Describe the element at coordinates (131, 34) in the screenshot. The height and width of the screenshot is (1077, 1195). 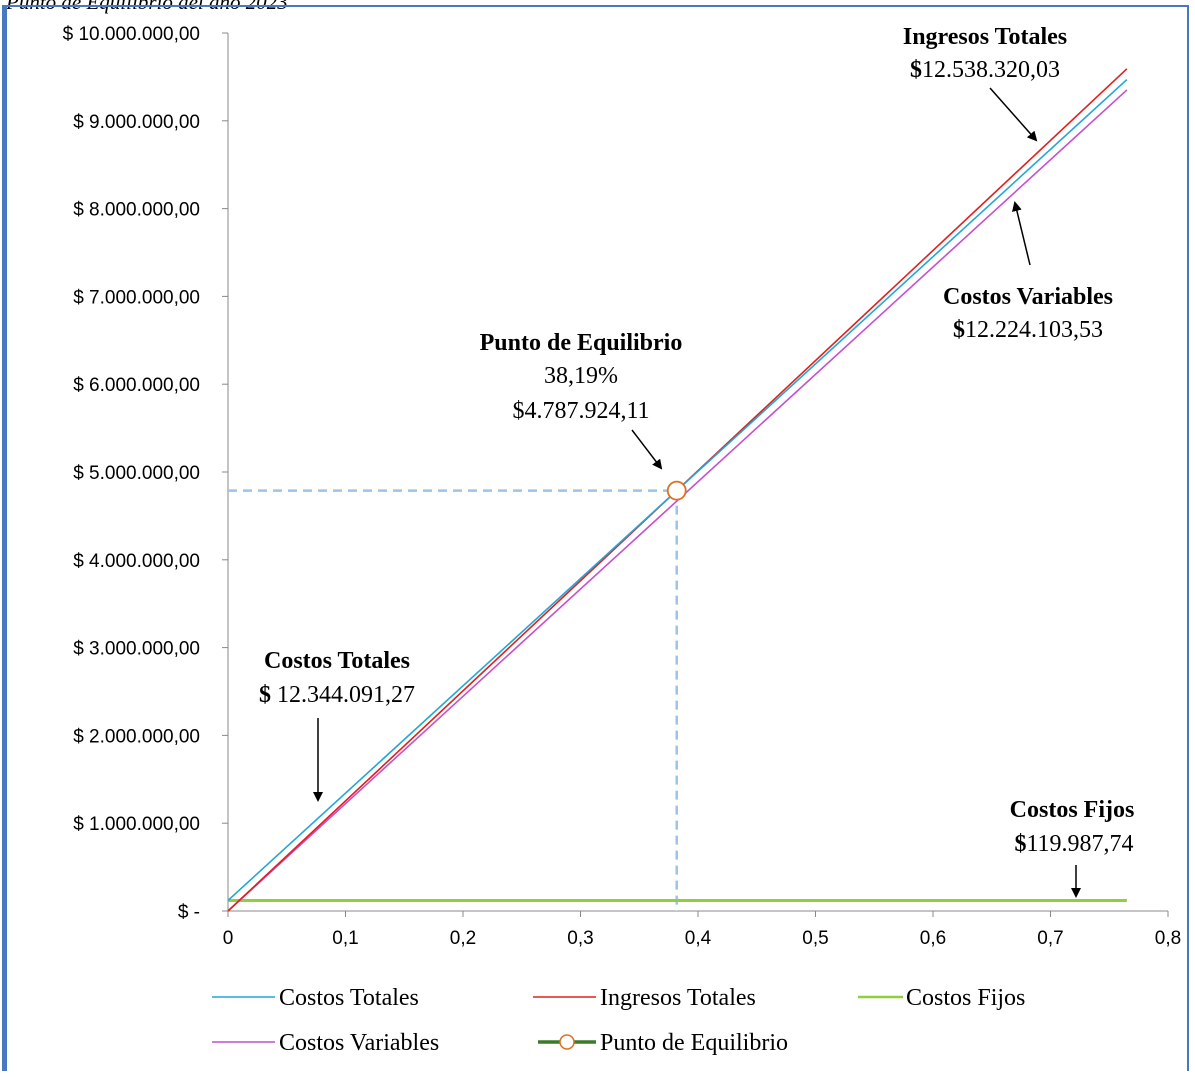
I see `y-tick-label: $ 10.000.000,00` at that location.